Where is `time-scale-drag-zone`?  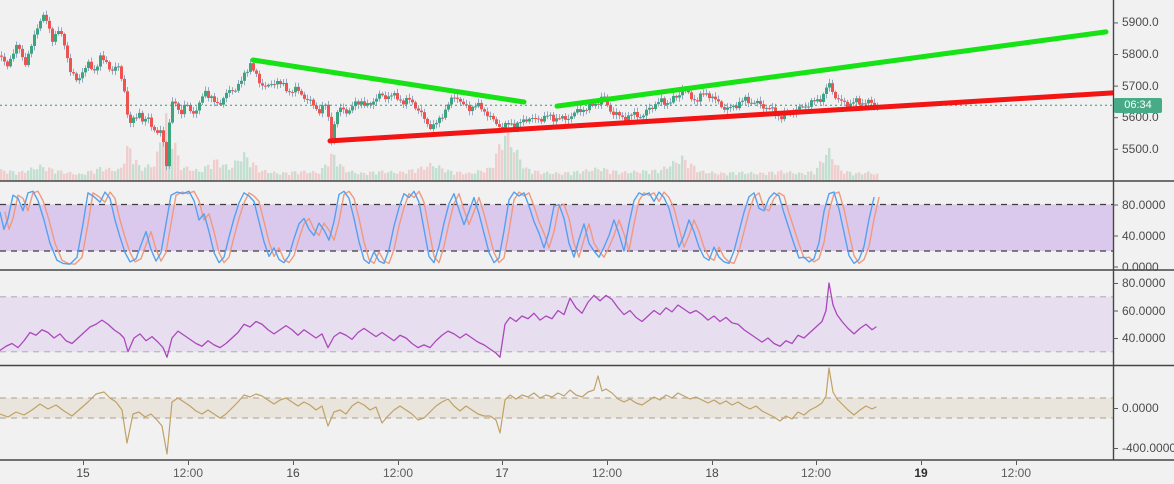 time-scale-drag-zone is located at coordinates (587, 472).